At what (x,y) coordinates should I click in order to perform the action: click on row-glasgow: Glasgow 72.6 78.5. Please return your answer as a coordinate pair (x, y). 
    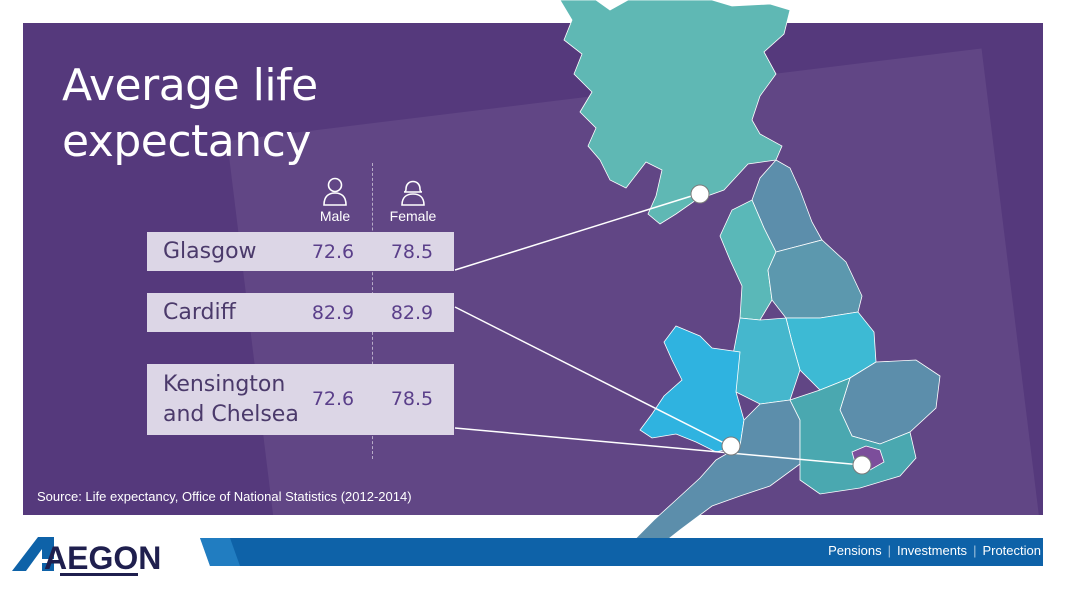
    Looking at the image, I should click on (300, 251).